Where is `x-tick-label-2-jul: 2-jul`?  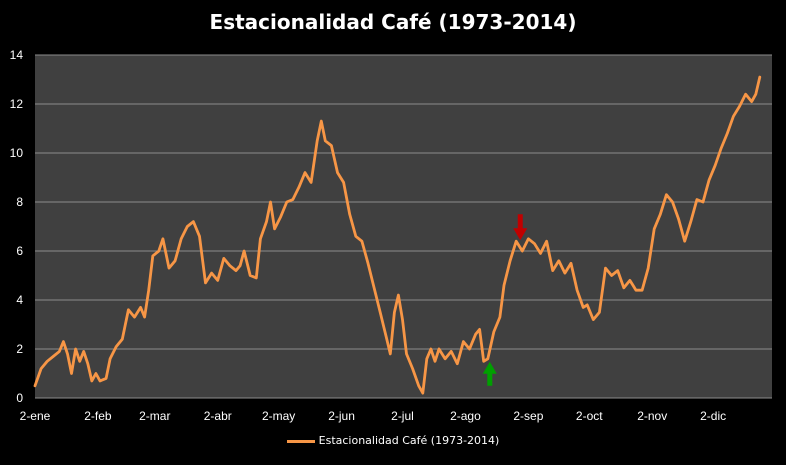
x-tick-label-2-jul: 2-jul is located at coordinates (402, 416).